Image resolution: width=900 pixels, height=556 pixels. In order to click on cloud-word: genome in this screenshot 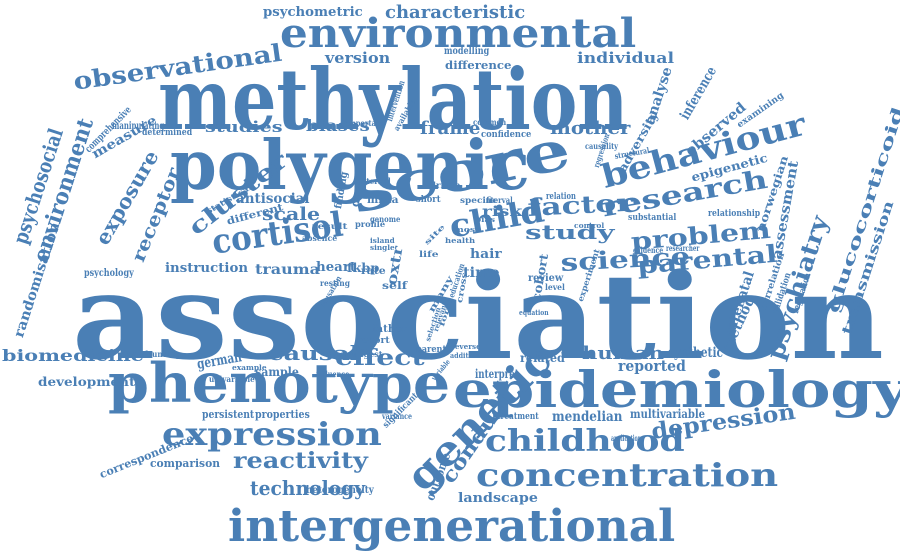, I will do `click(385, 219)`.